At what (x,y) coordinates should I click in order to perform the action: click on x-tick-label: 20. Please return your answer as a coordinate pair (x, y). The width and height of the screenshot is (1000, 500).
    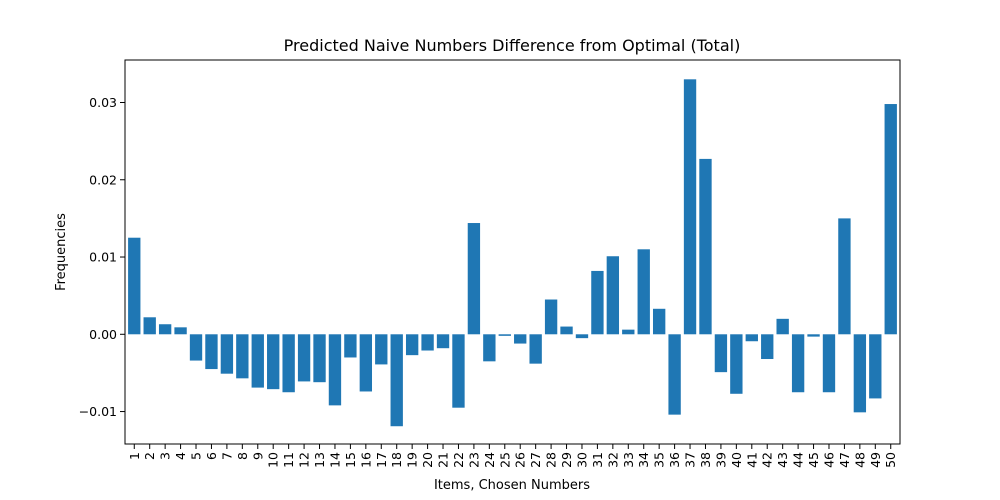
    Looking at the image, I should click on (427, 460).